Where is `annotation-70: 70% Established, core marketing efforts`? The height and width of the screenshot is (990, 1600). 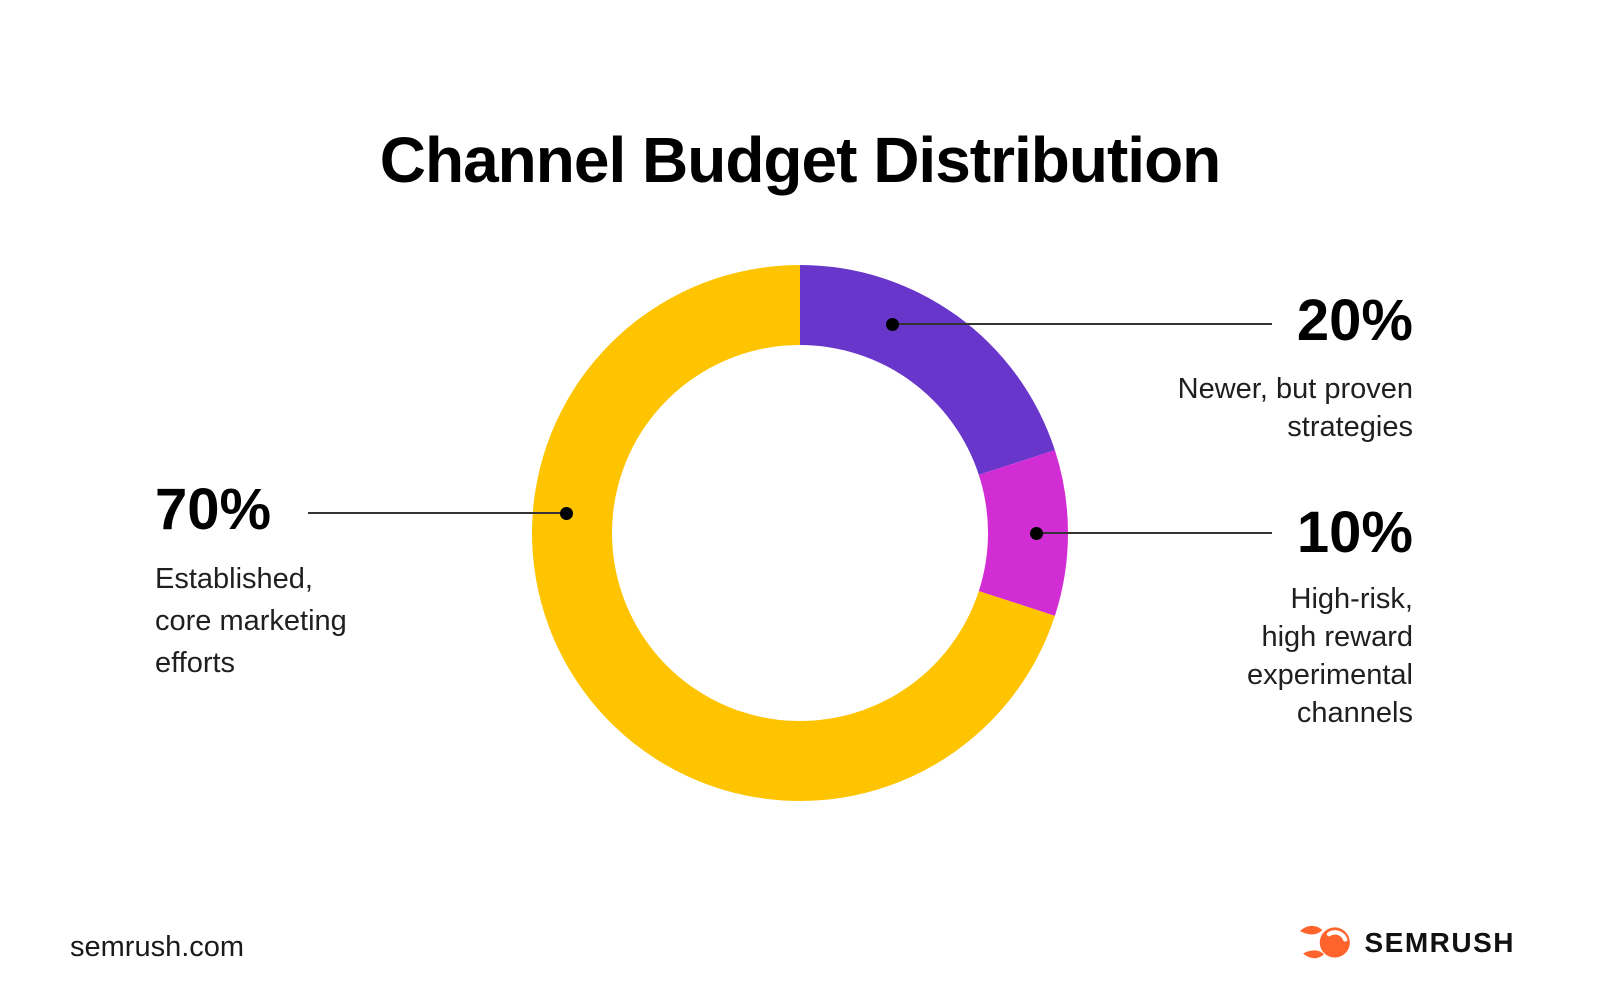
annotation-70: 70% Established, core marketing efforts is located at coordinates (251, 582).